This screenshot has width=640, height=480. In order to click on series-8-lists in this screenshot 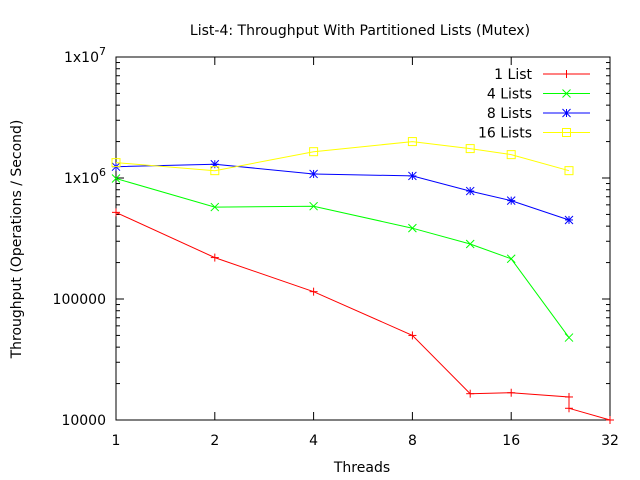, I will do `click(342, 192)`.